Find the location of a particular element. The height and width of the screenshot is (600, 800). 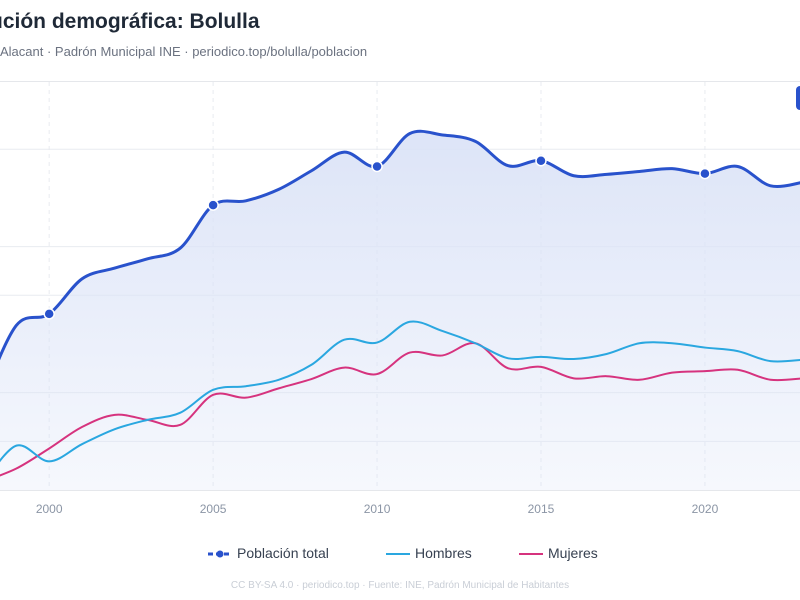

total-marker-2015 is located at coordinates (541, 160).